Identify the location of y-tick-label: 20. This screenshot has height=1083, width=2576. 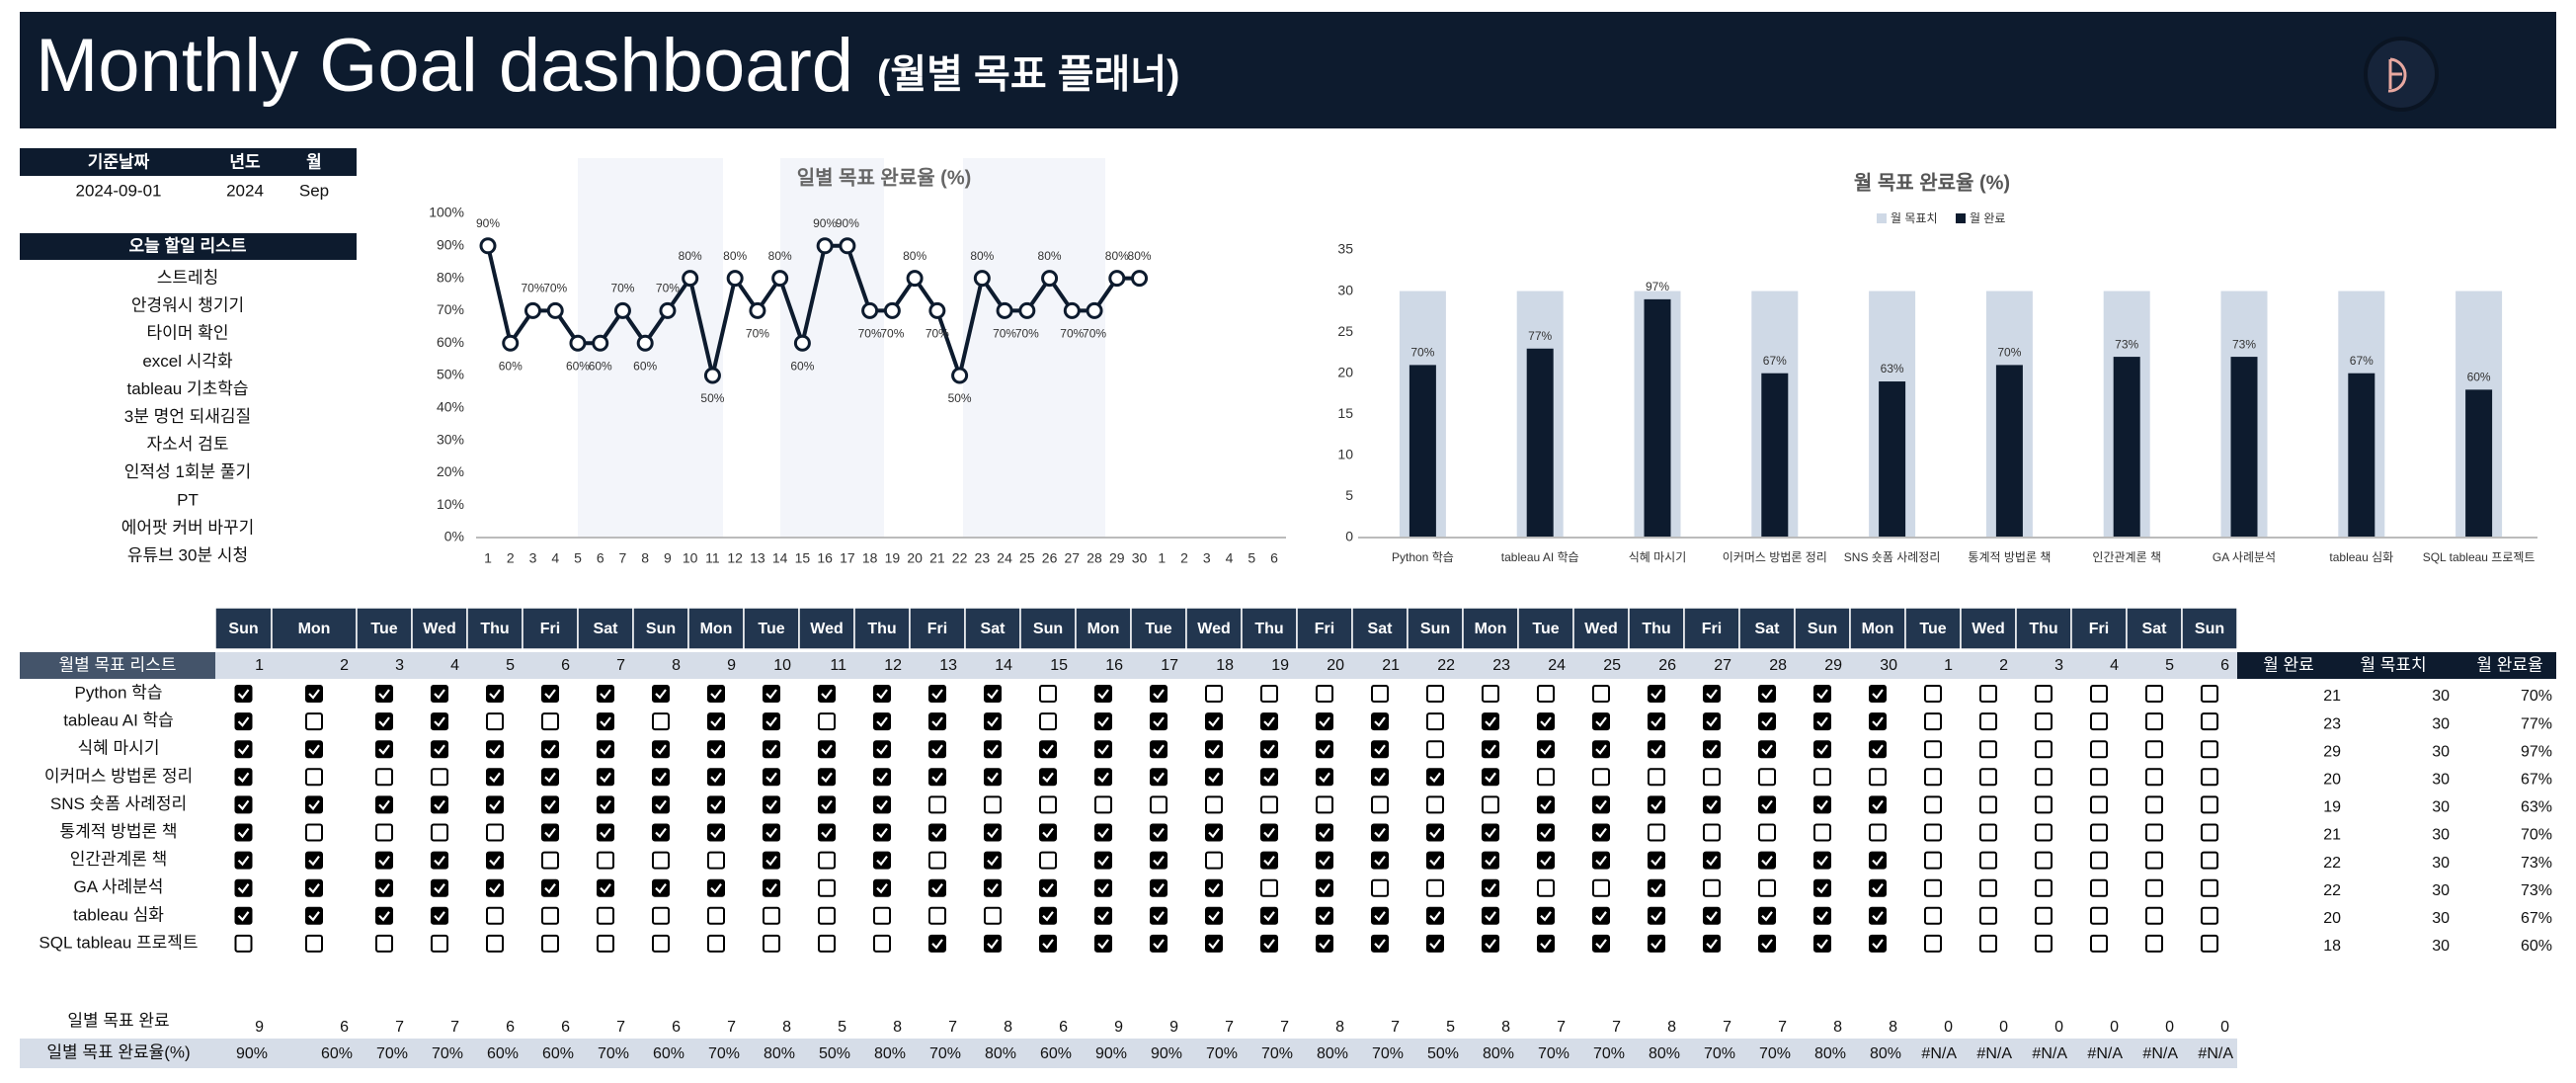
(1345, 372).